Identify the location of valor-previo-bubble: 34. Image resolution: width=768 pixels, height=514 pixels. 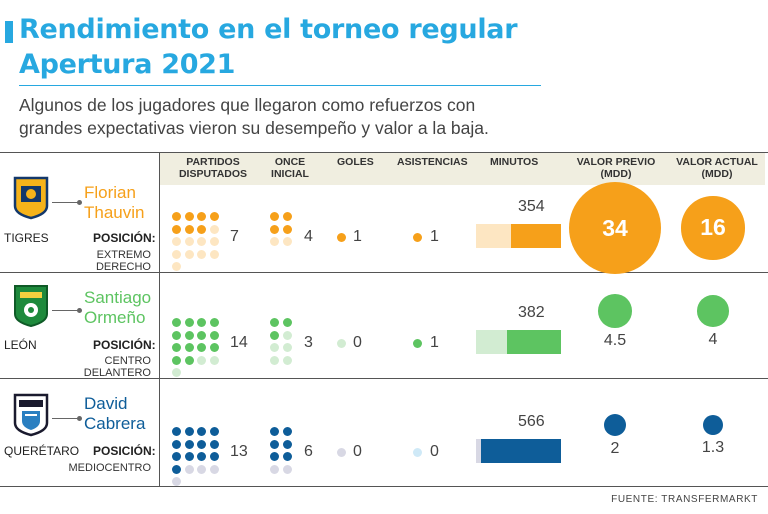
(615, 228).